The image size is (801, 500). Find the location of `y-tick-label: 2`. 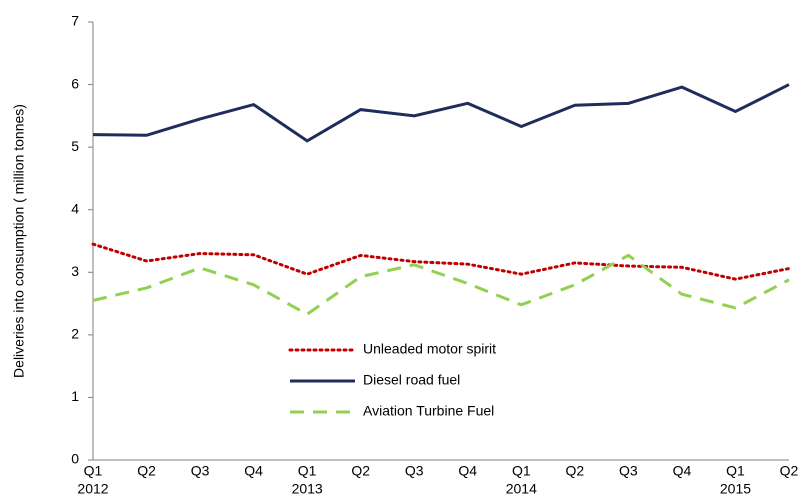

y-tick-label: 2 is located at coordinates (75, 334).